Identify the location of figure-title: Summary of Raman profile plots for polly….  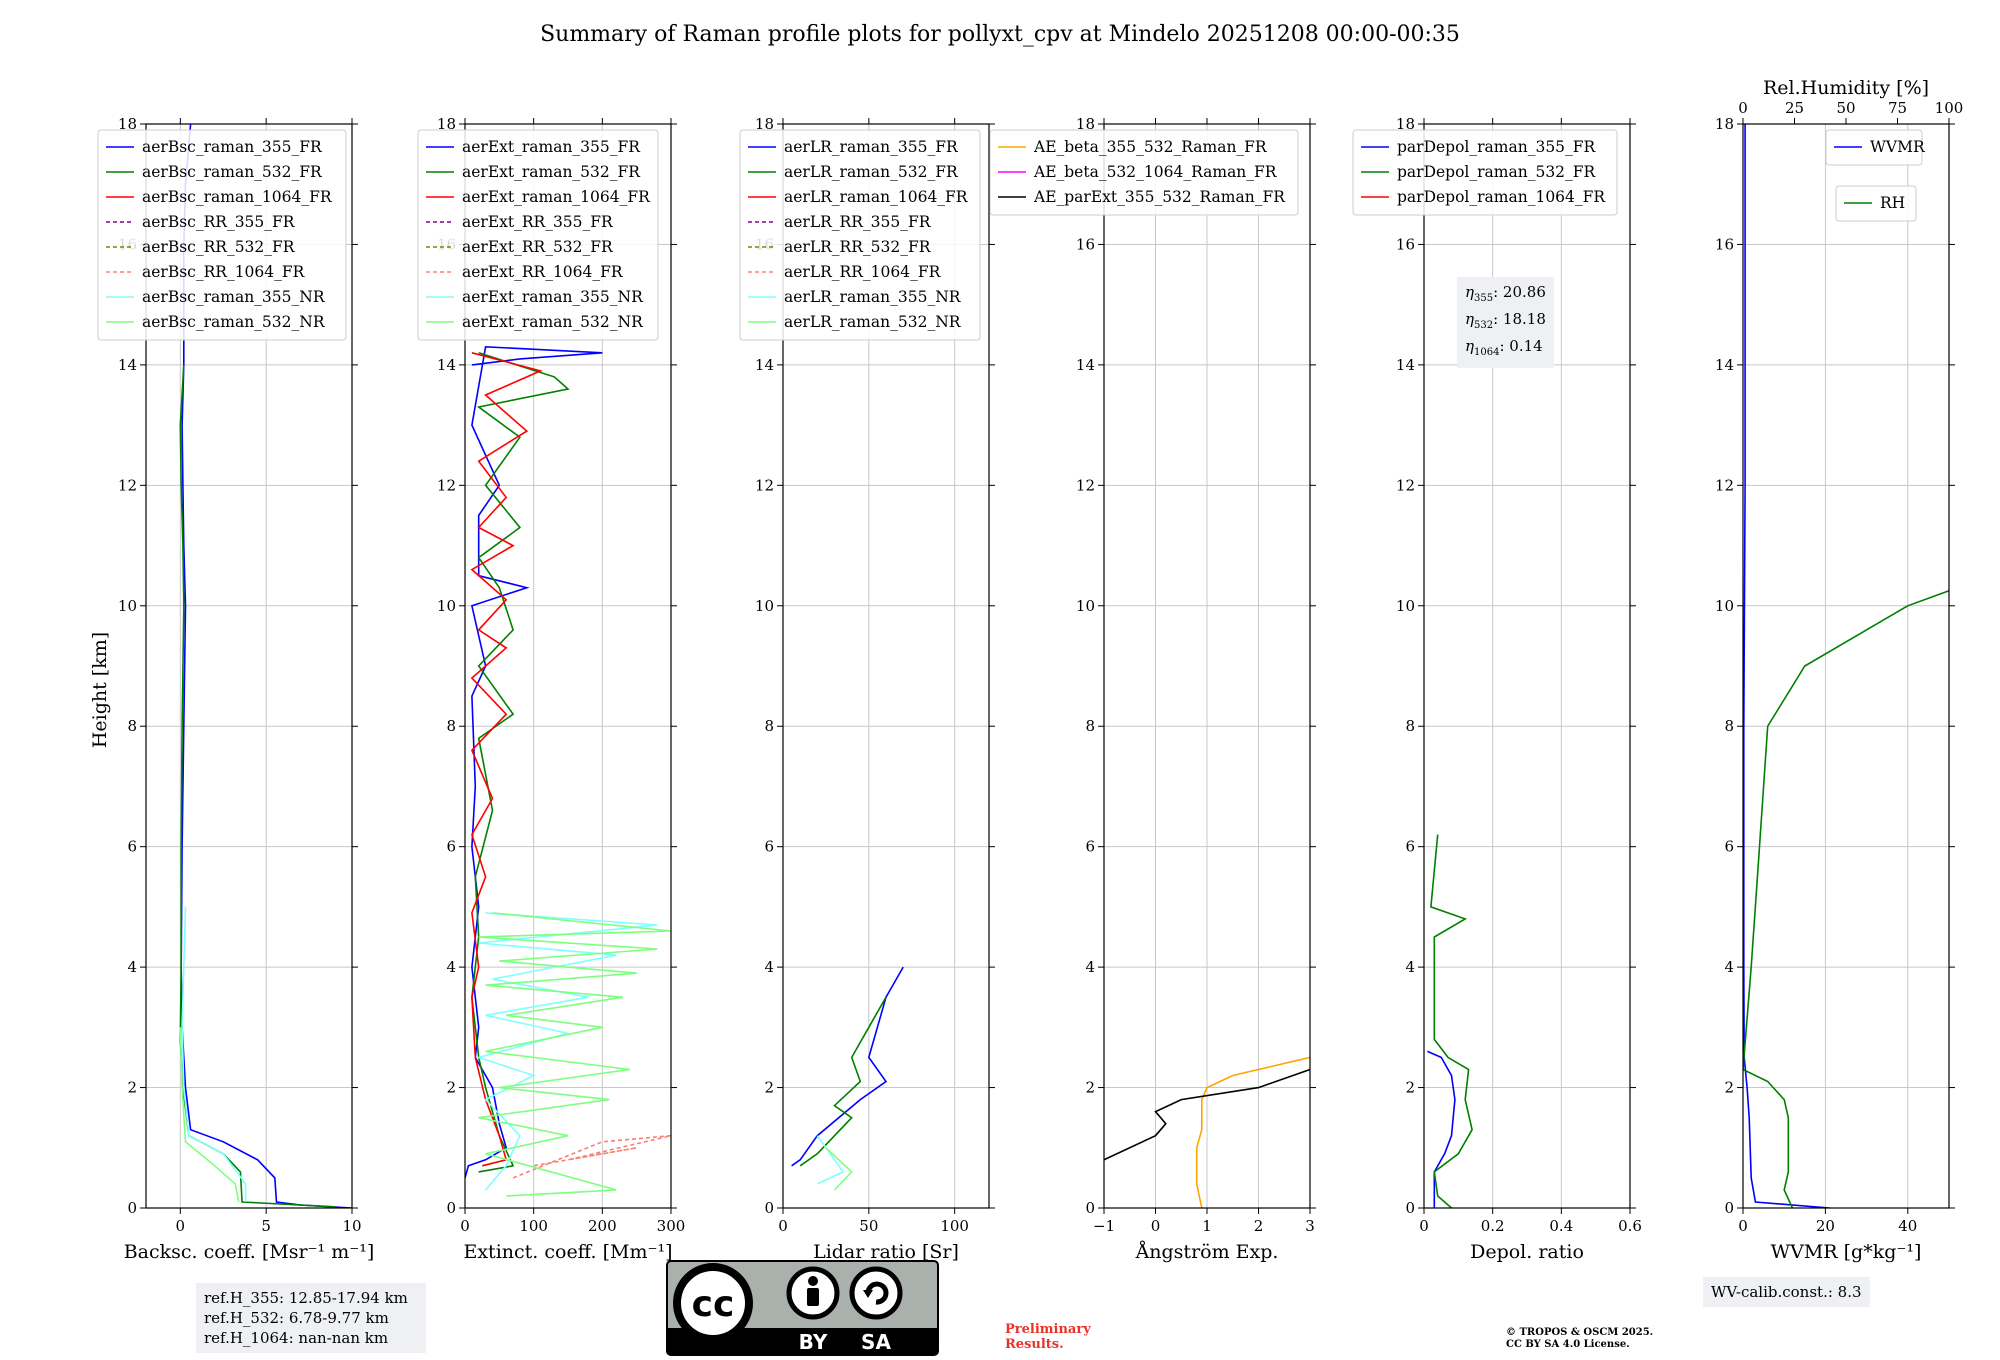
(1000, 34).